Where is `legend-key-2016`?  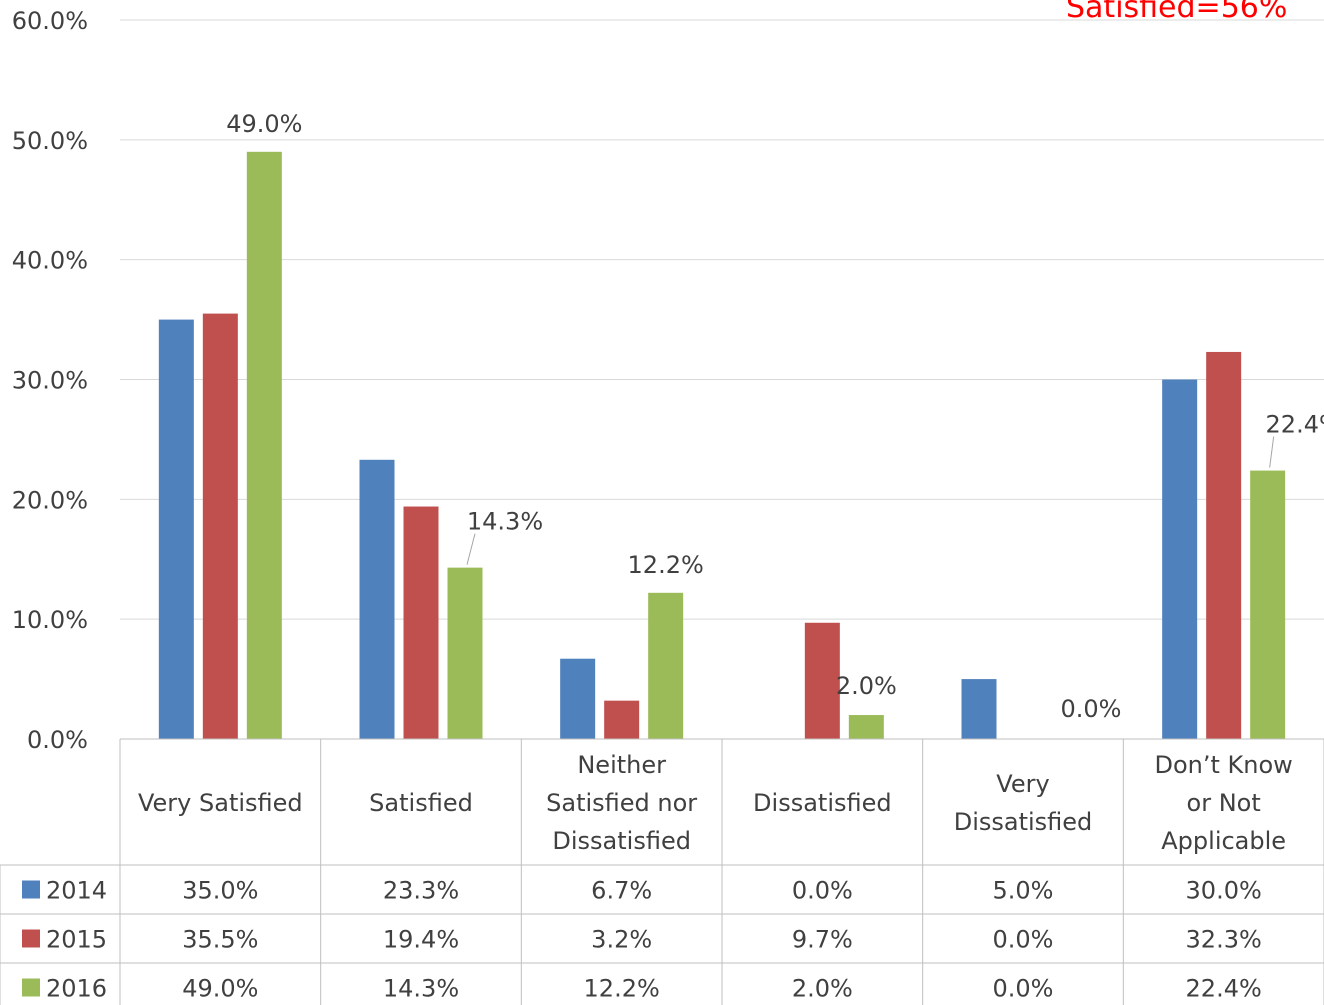
legend-key-2016 is located at coordinates (31, 987).